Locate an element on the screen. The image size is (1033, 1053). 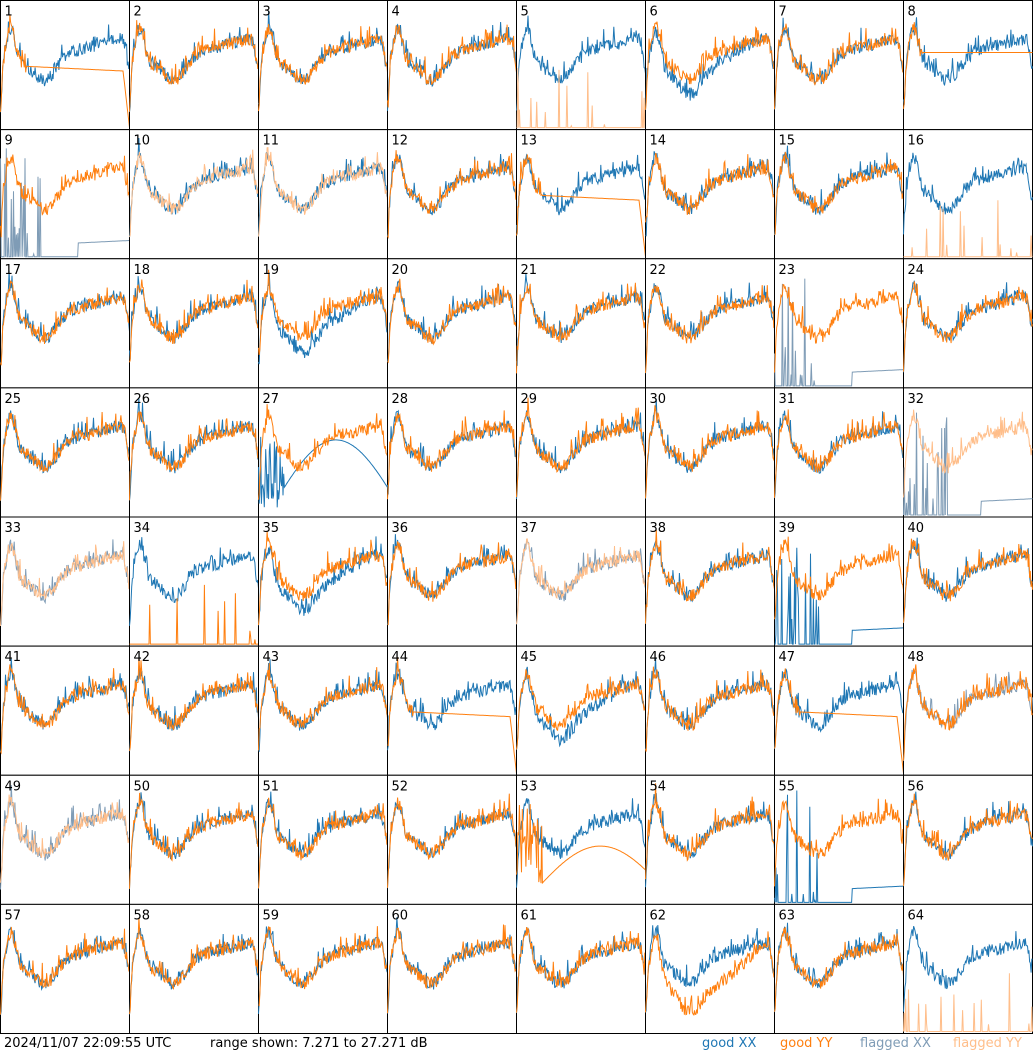
panel-2: 2 is located at coordinates (194, 65).